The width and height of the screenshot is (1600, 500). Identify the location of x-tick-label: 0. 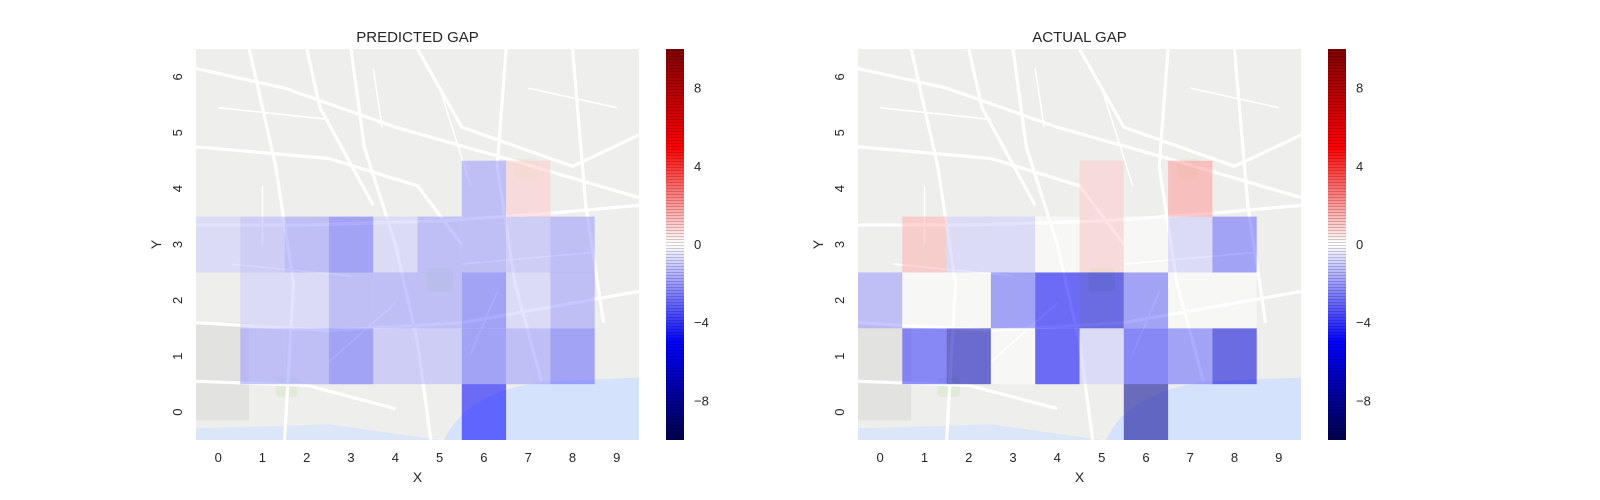
(879, 457).